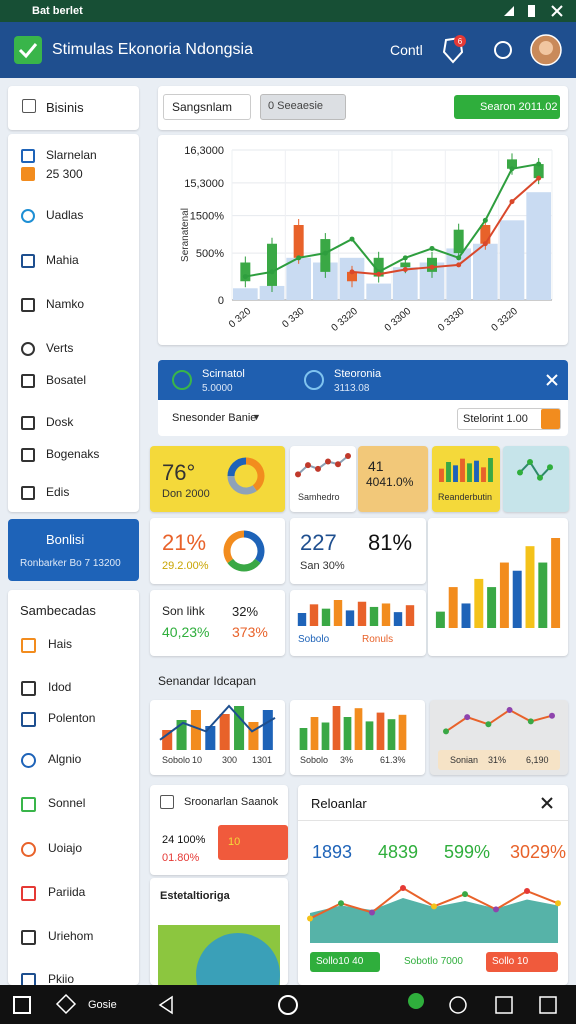 The width and height of the screenshot is (576, 1024). I want to click on section-item: Algnio, so click(65, 759).